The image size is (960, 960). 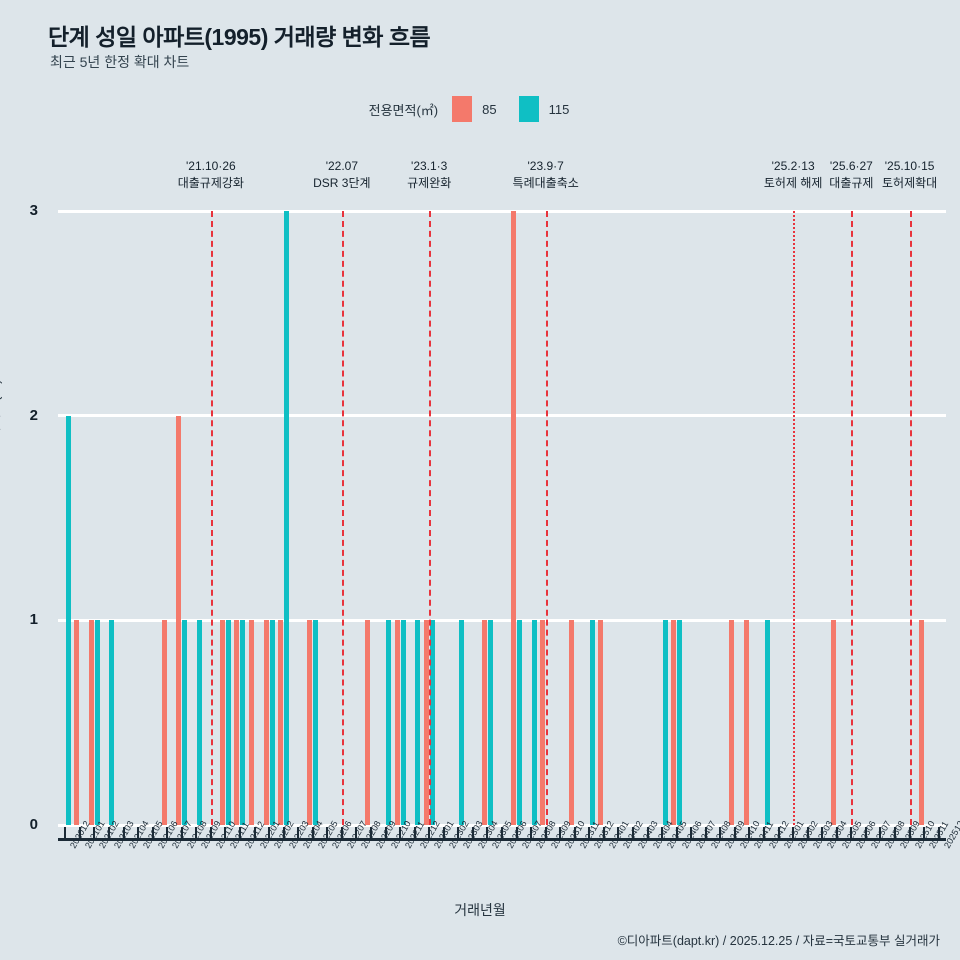 What do you see at coordinates (545, 183) in the screenshot?
I see `annotation-text: 특례대출축소` at bounding box center [545, 183].